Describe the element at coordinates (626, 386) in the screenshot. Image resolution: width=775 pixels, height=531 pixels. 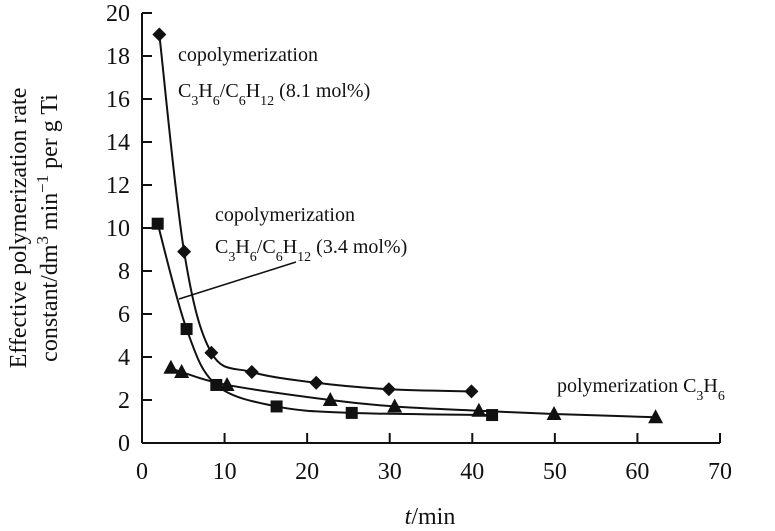
I see `annotation-formula-part: polymerization C` at that location.